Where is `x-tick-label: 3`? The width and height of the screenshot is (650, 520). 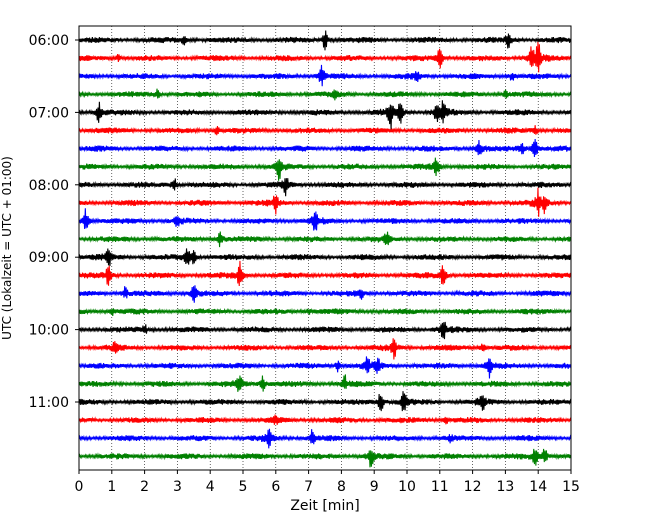
x-tick-label: 3 is located at coordinates (177, 487).